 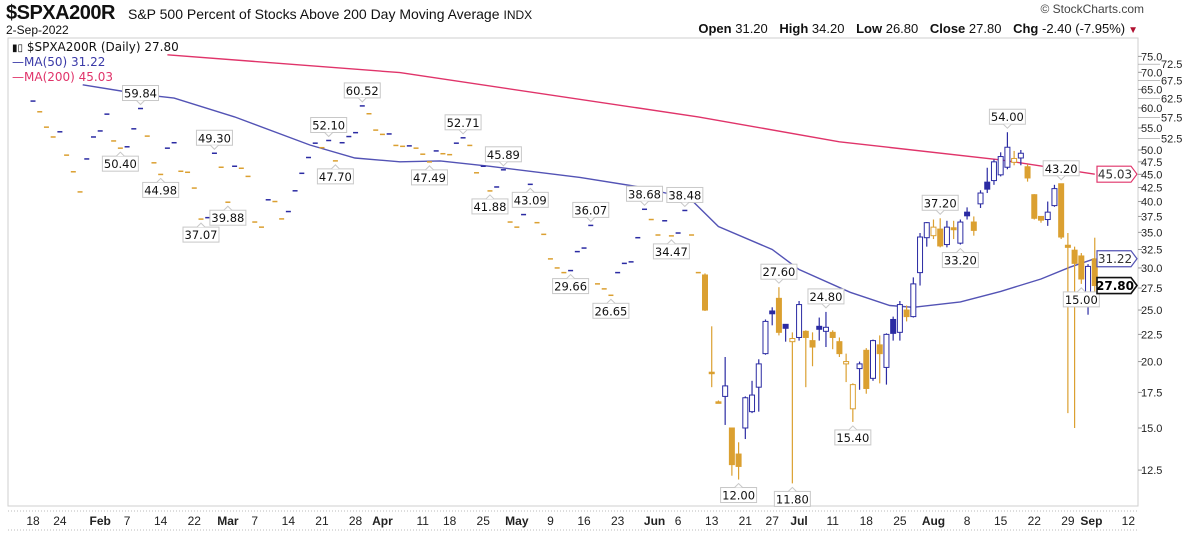 I want to click on price-annotation: 36.07, so click(x=591, y=212).